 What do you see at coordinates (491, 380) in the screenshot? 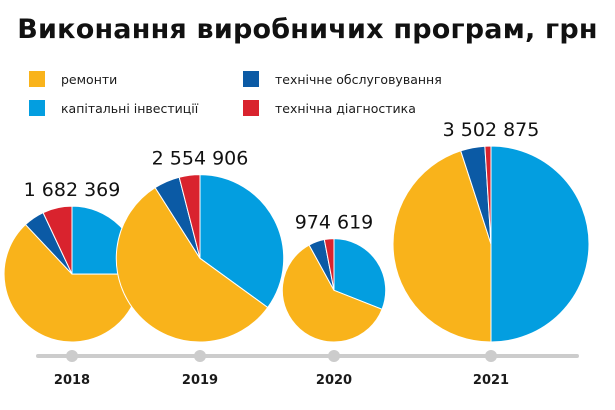
I see `year-label-2021: 2021` at bounding box center [491, 380].